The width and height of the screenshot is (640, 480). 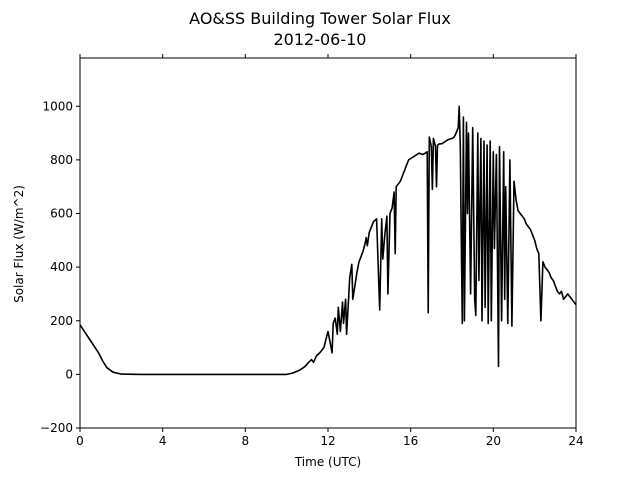 I want to click on chart-title: AO&SS Building Tower Solar Flux, so click(x=320, y=18).